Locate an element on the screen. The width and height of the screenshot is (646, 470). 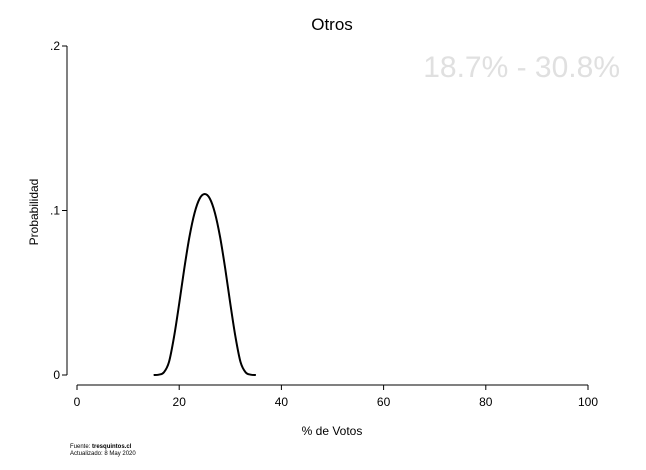
y-tick-label: .1 is located at coordinates (55, 211).